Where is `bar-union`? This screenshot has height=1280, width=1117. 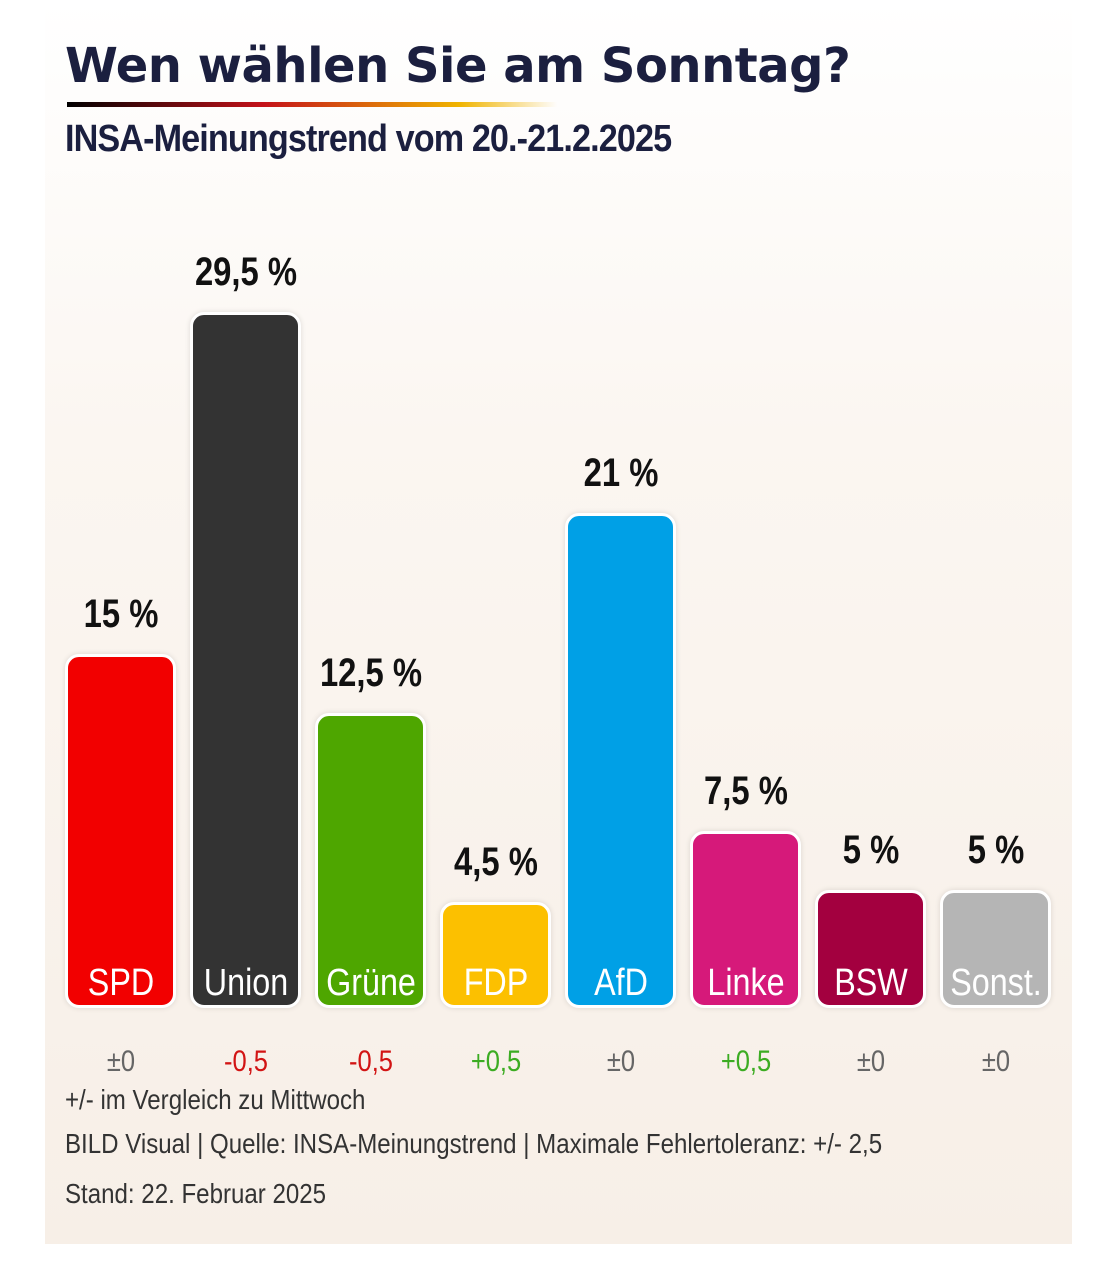
bar-union is located at coordinates (245, 660).